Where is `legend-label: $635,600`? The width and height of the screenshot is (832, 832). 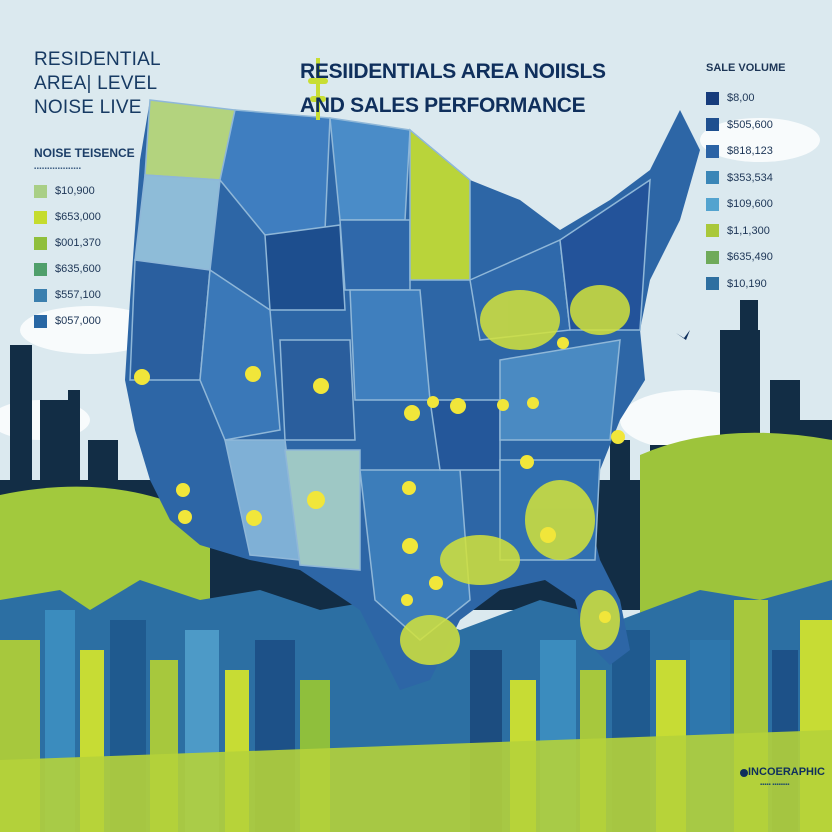 legend-label: $635,600 is located at coordinates (78, 269).